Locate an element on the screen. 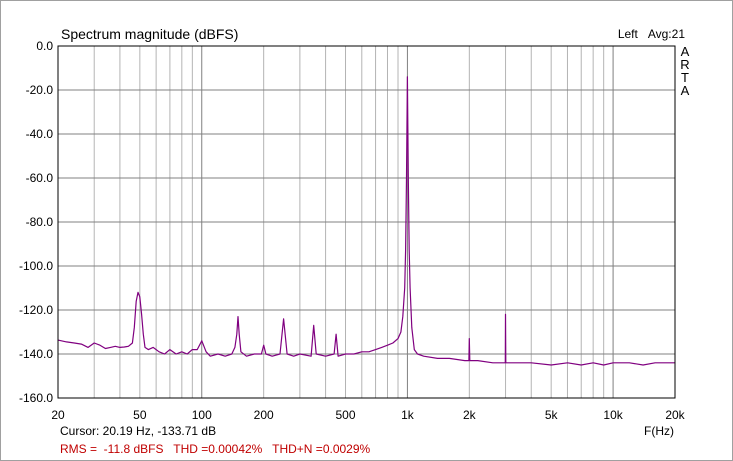 Image resolution: width=733 pixels, height=461 pixels. x-tick-label: 2k is located at coordinates (470, 415).